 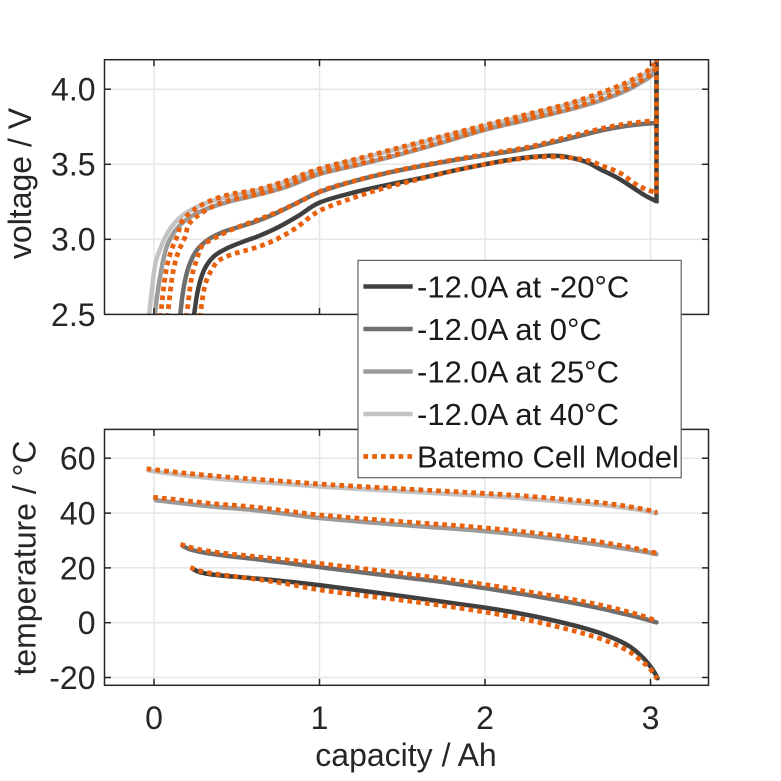 I want to click on svg-text: -12.0A at 0°C, so click(x=509, y=329).